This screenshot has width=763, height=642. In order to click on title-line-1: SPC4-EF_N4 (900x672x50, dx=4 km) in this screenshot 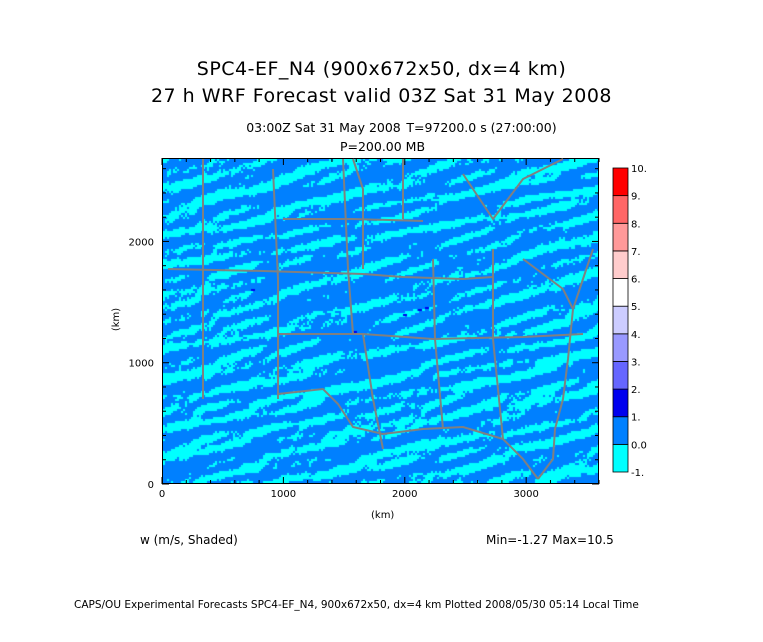, I will do `click(381, 69)`.